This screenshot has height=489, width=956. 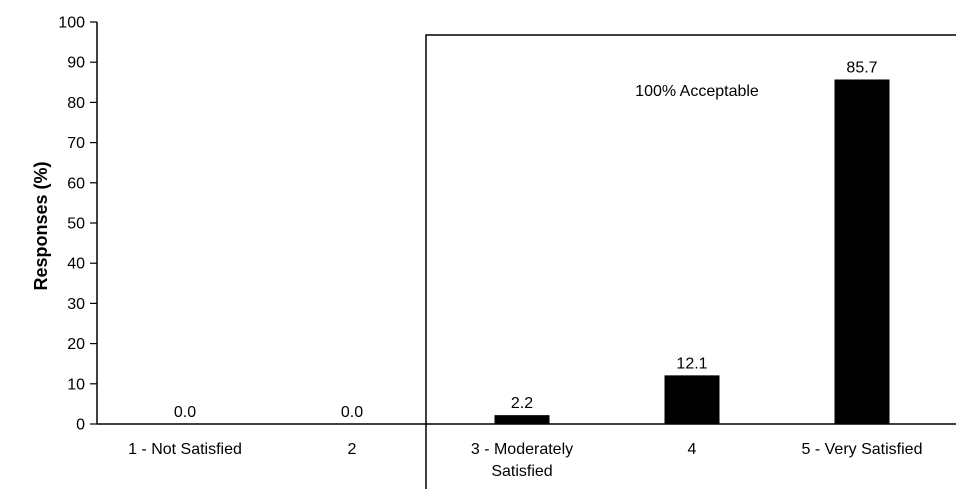 What do you see at coordinates (522, 460) in the screenshot?
I see `x-tick-label: 3 - Moderately Satisfied` at bounding box center [522, 460].